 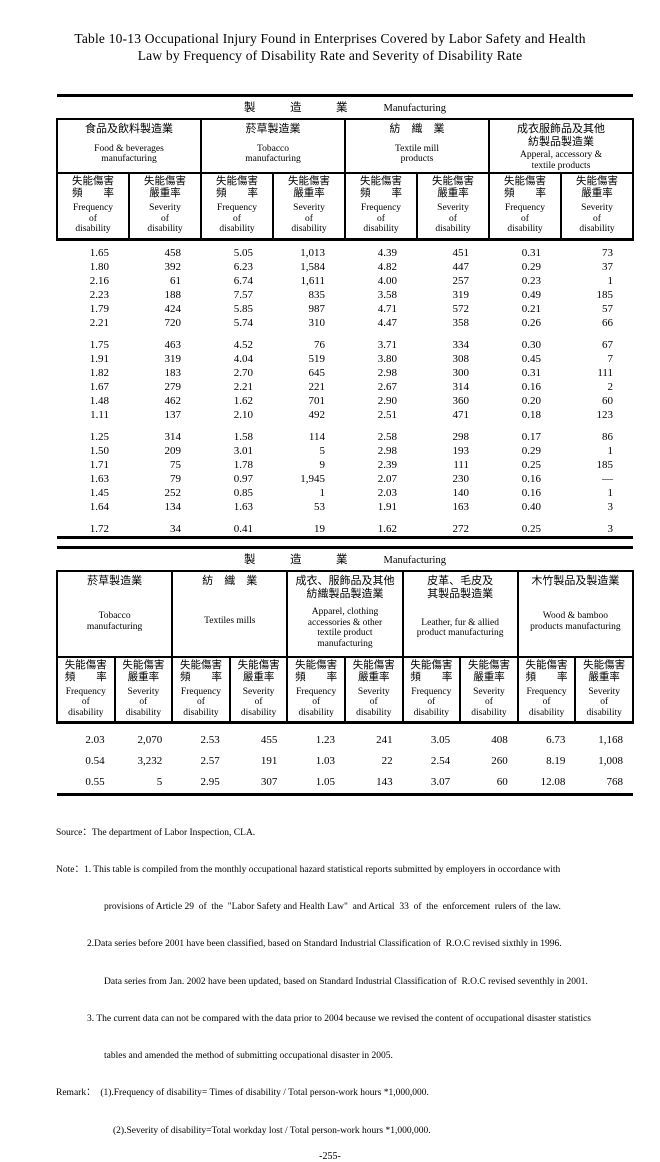 I want to click on data-cell: 34, so click(x=175, y=528).